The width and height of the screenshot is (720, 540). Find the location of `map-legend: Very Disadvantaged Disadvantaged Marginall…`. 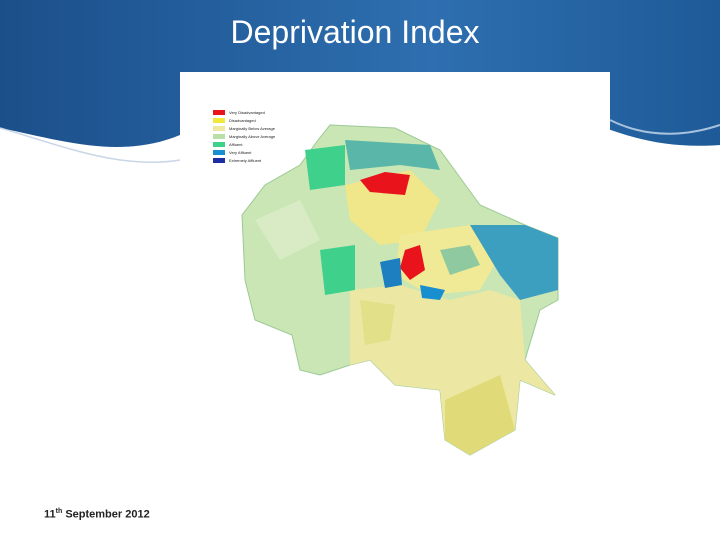

map-legend: Very Disadvantaged Disadvantaged Marginall… is located at coordinates (244, 136).